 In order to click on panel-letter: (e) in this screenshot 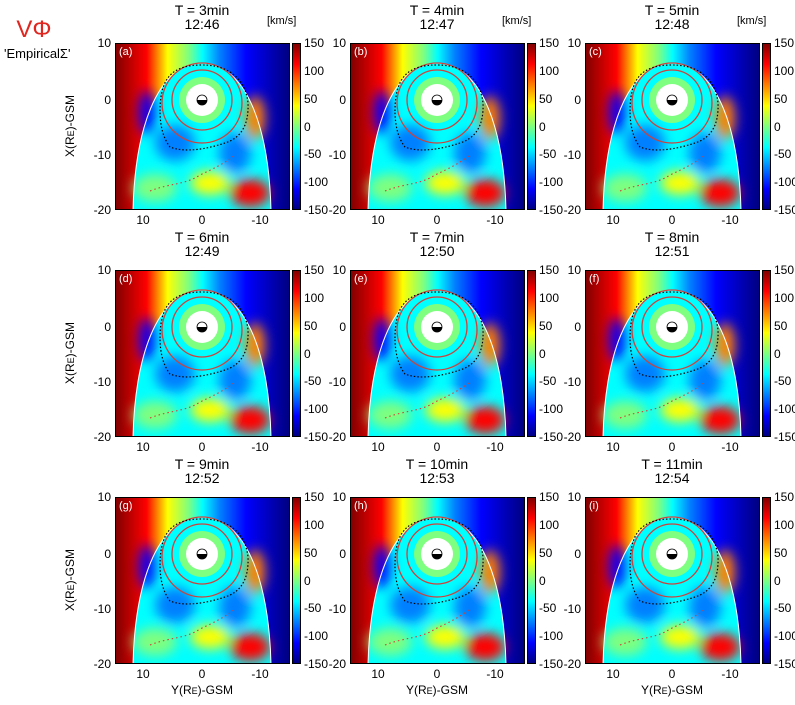, I will do `click(360, 279)`.